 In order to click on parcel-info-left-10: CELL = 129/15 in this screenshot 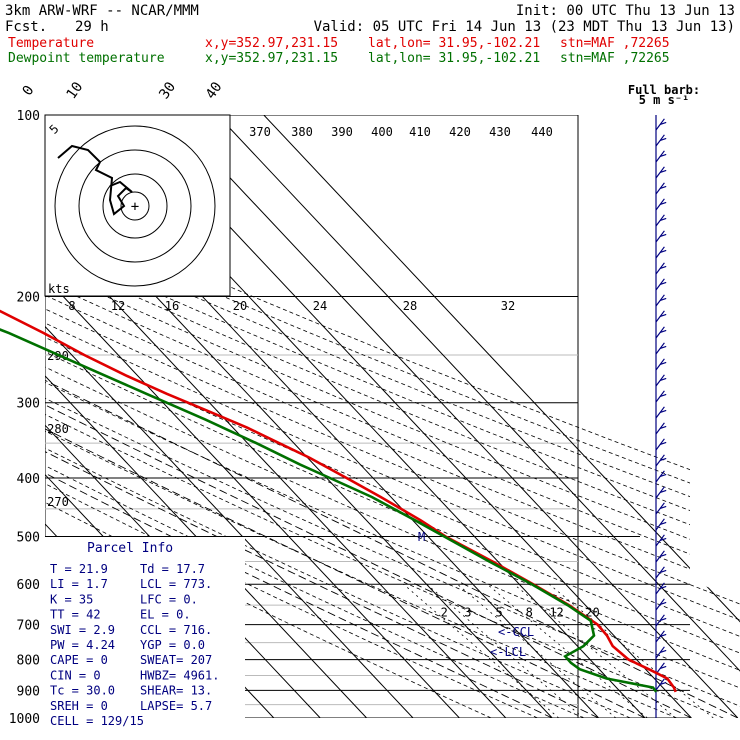, I will do `click(97, 721)`.